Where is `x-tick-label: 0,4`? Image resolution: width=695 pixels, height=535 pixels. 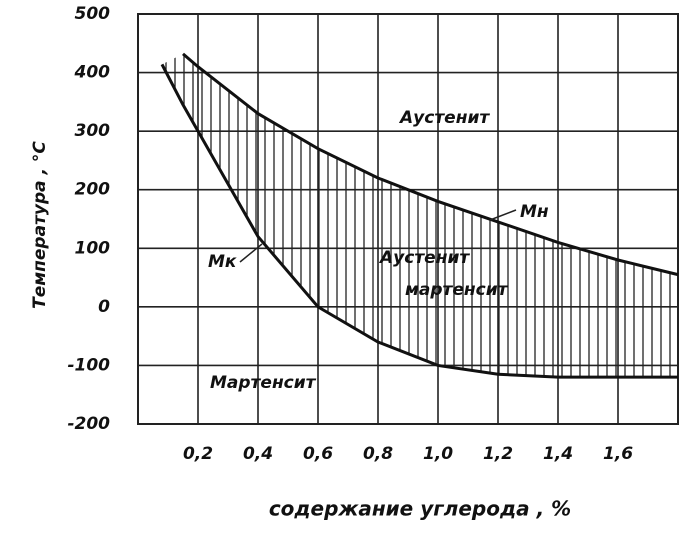
x-tick-label: 0,4 is located at coordinates (258, 454).